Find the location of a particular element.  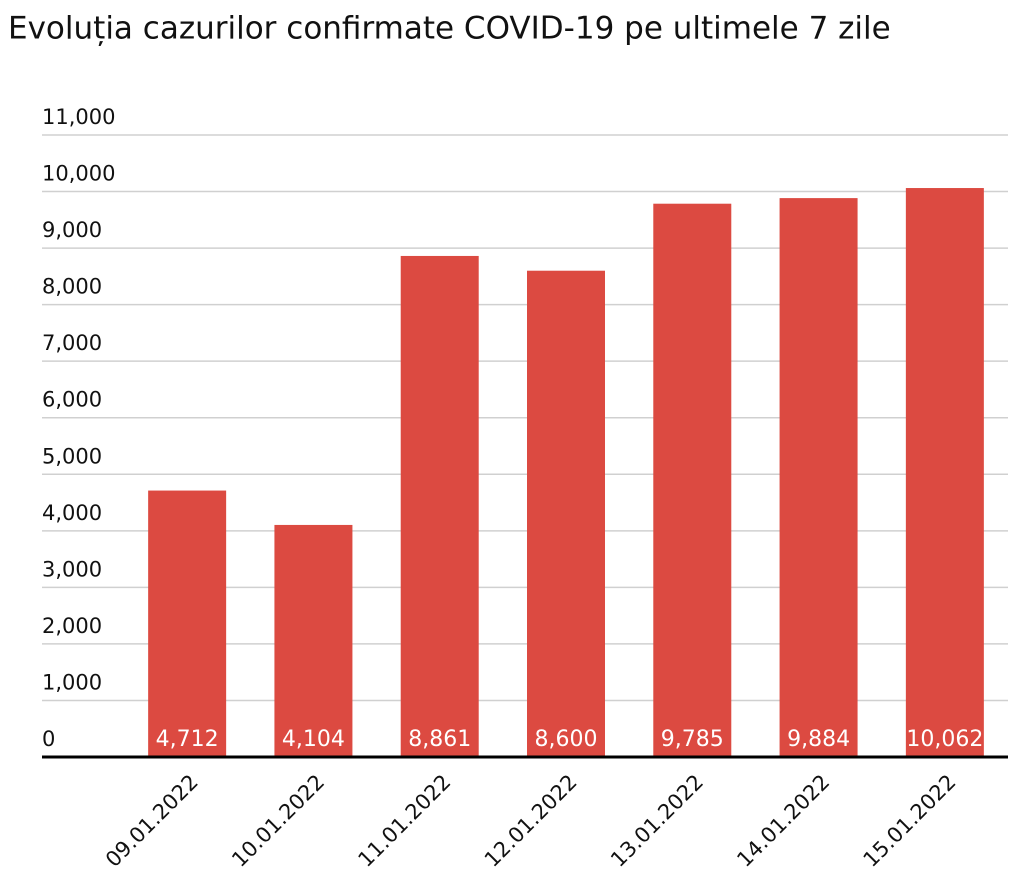

value-label: 4,104 is located at coordinates (313, 739).